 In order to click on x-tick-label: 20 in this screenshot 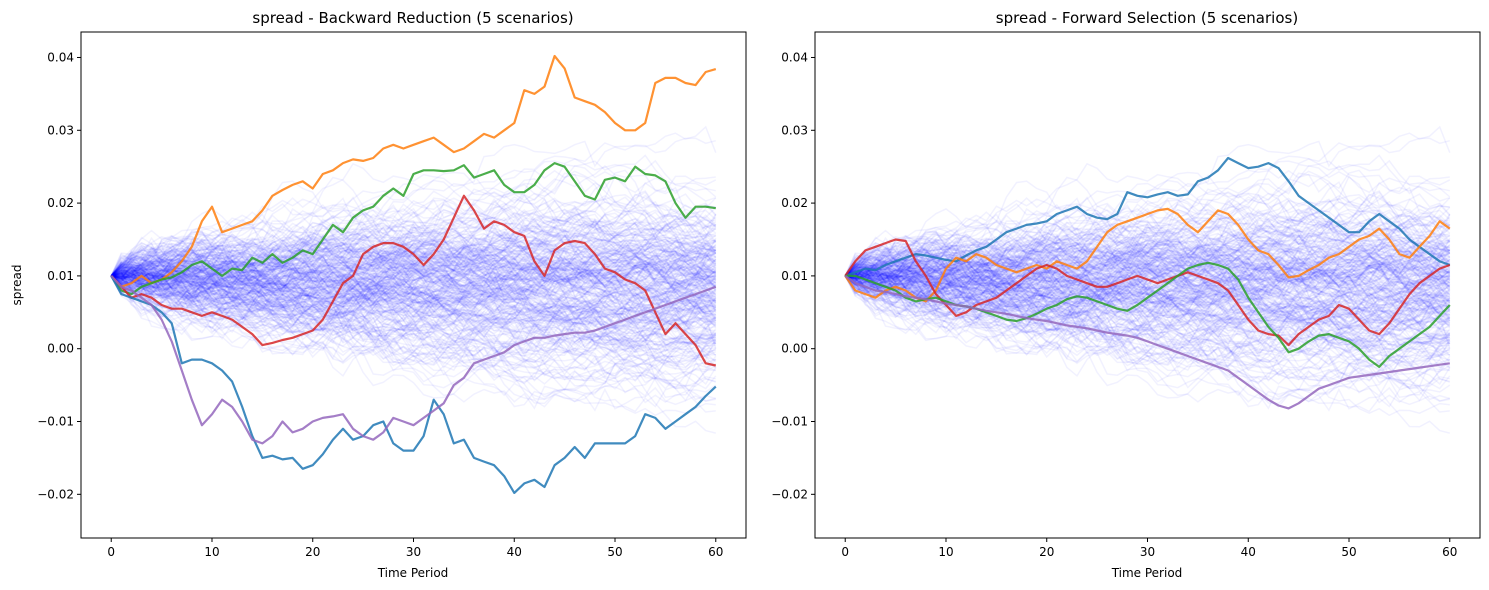, I will do `click(312, 552)`.